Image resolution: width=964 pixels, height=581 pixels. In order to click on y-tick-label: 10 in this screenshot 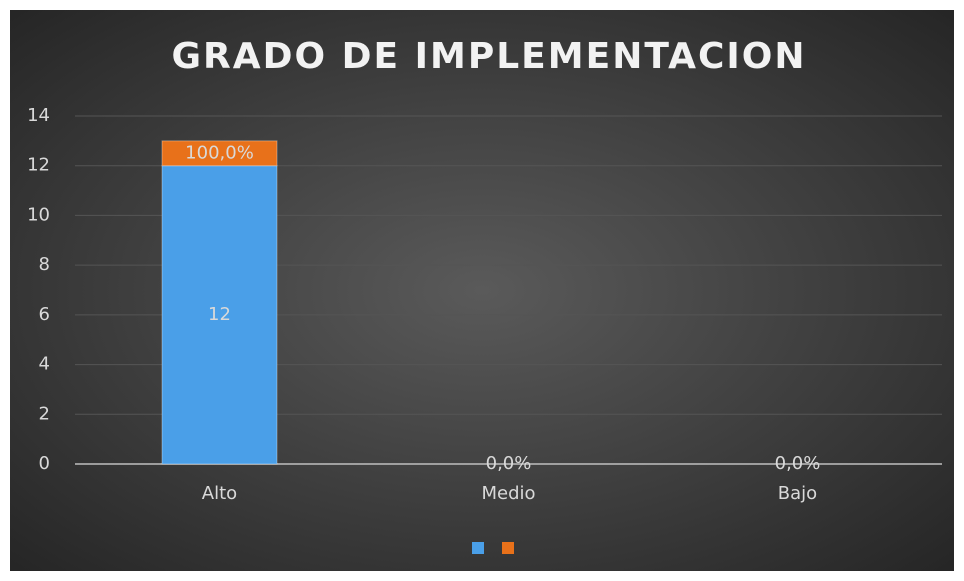, I will do `click(38, 214)`.